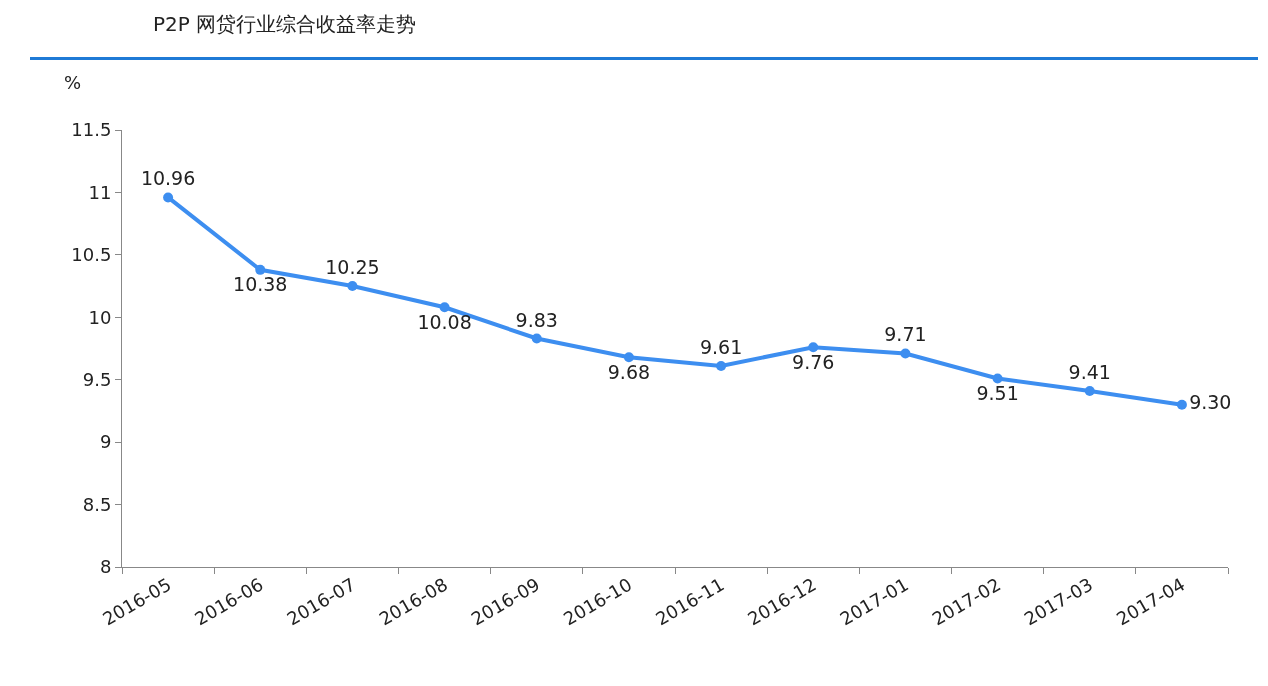 This screenshot has height=686, width=1268. Describe the element at coordinates (721, 346) in the screenshot. I see `data-label: 9.61` at that location.